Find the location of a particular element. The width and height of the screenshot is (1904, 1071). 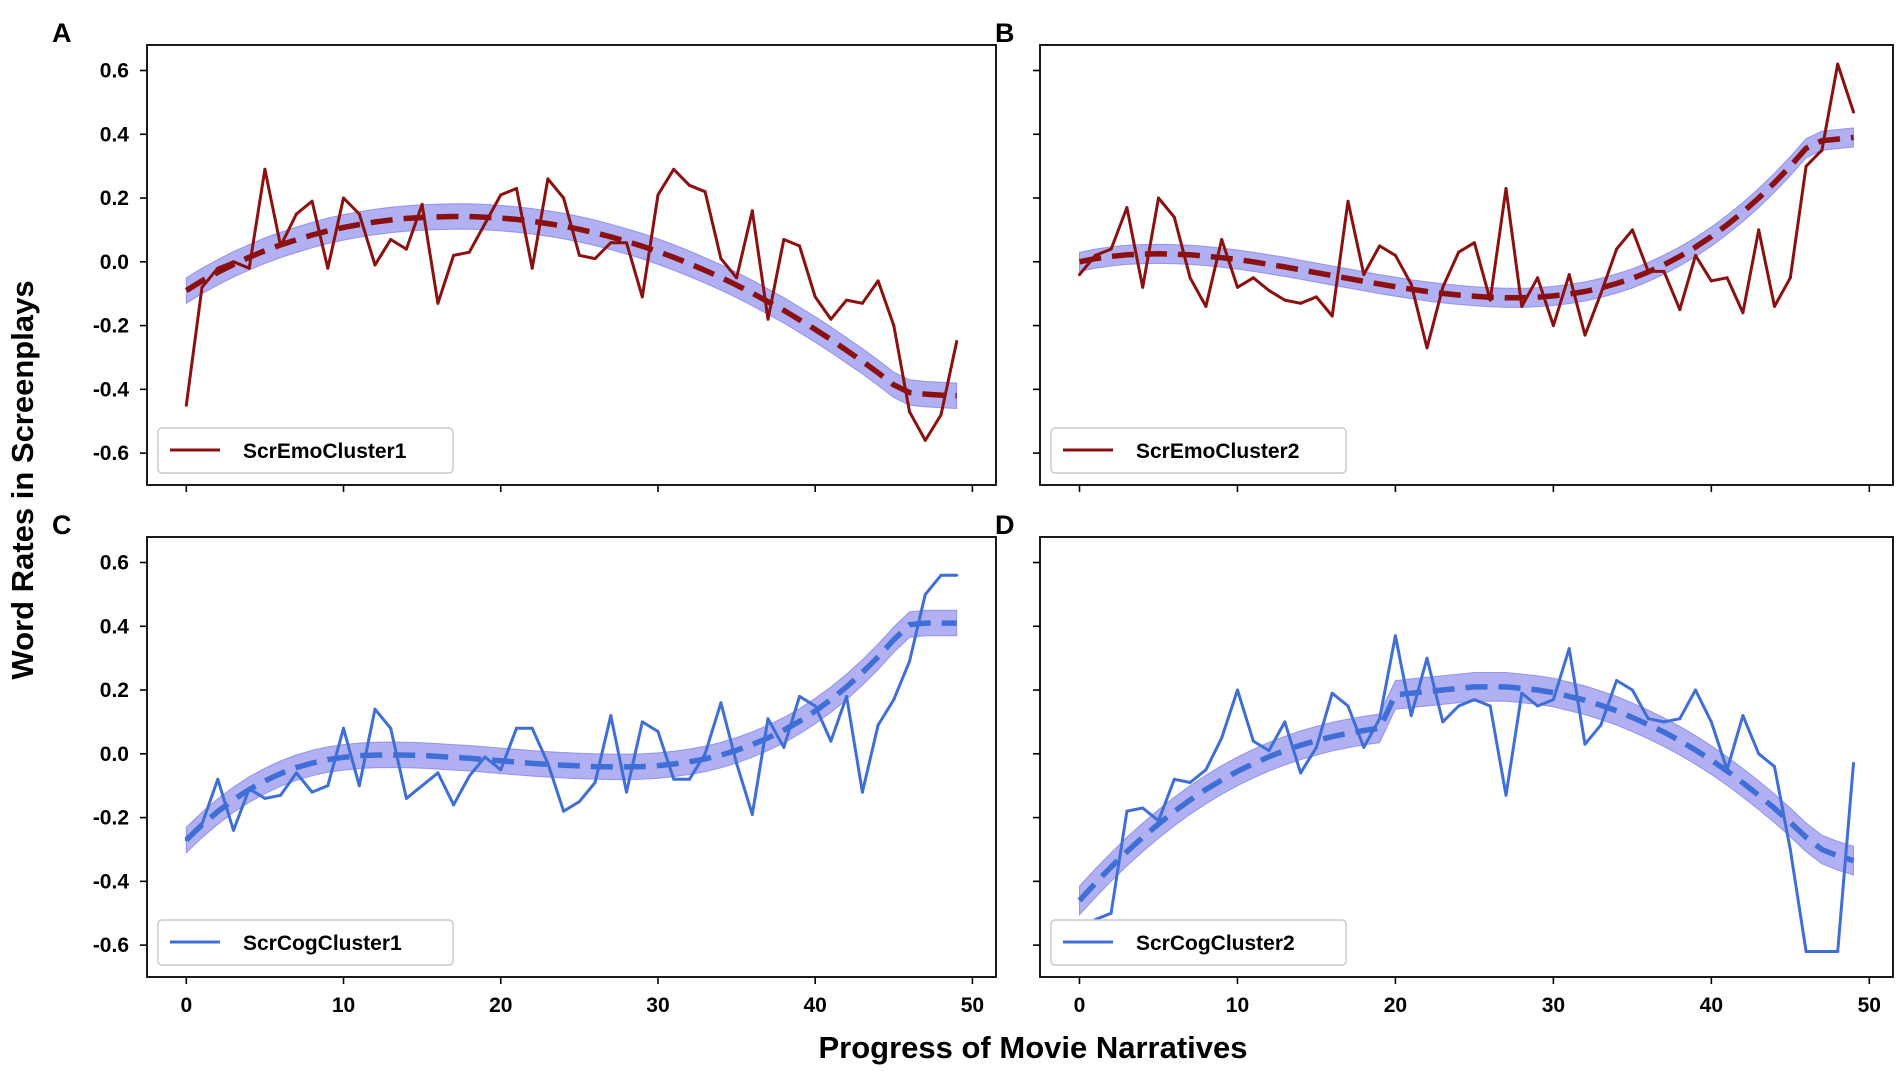

panel-b-letter: B is located at coordinates (1005, 33).